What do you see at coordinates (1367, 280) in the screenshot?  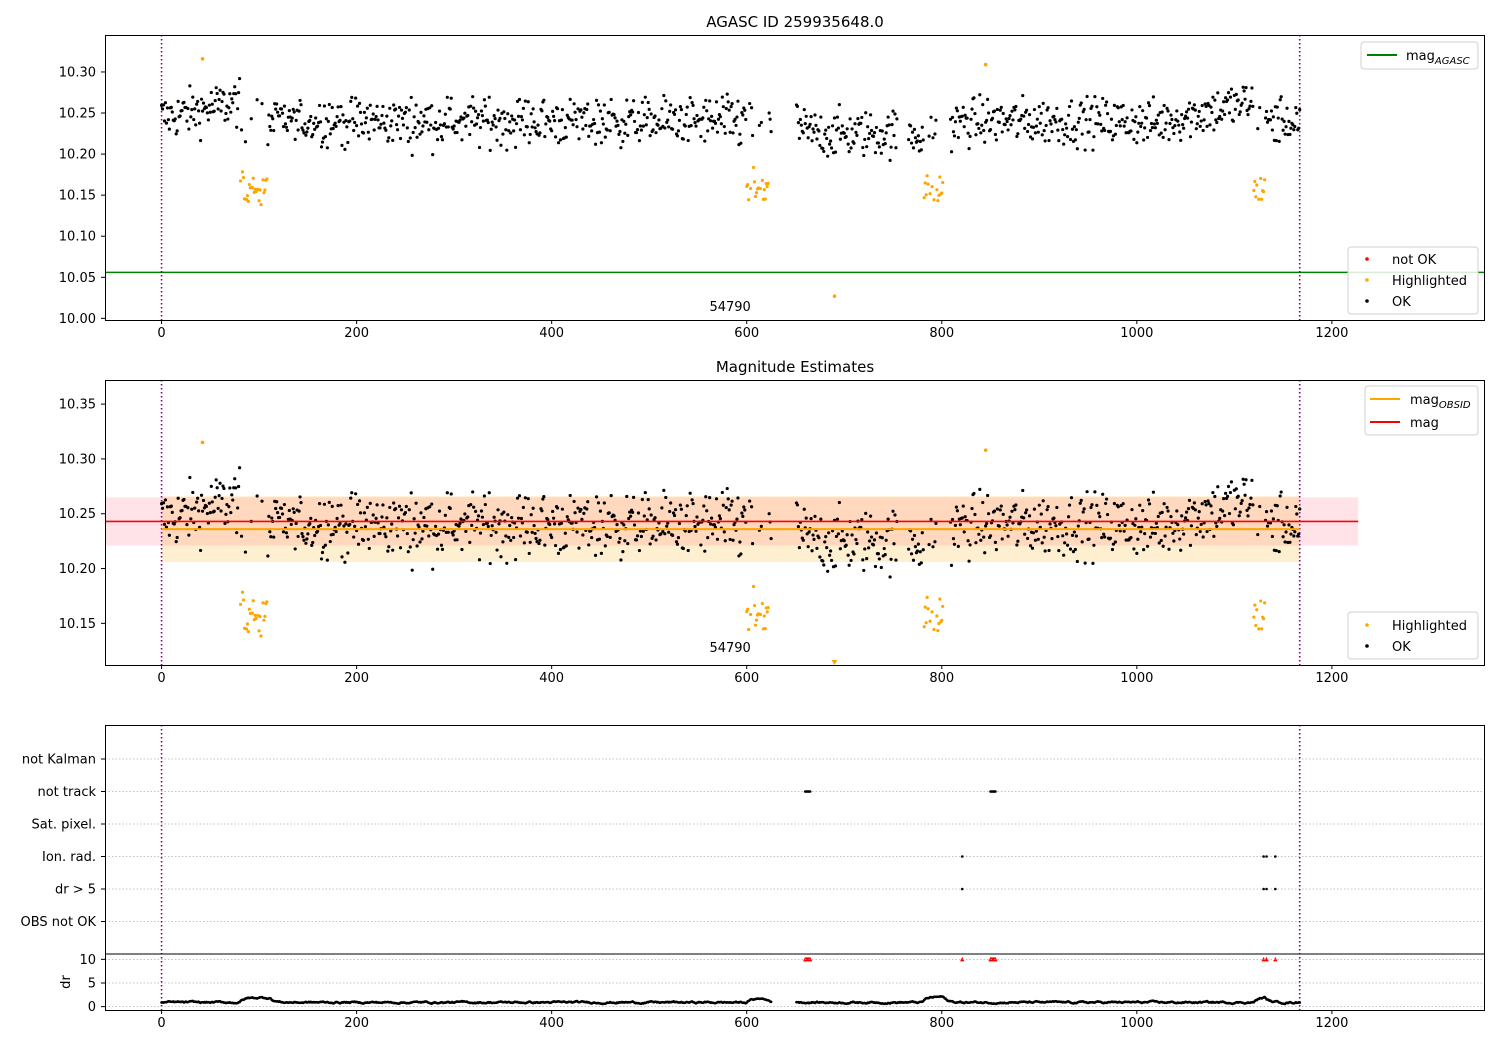 I see `legend-marker-highlighted` at bounding box center [1367, 280].